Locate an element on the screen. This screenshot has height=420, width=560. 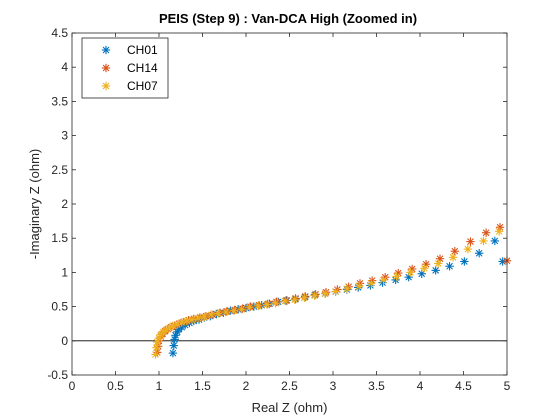
y-axis-label: -Imaginary Z (ohm) is located at coordinates (34, 204).